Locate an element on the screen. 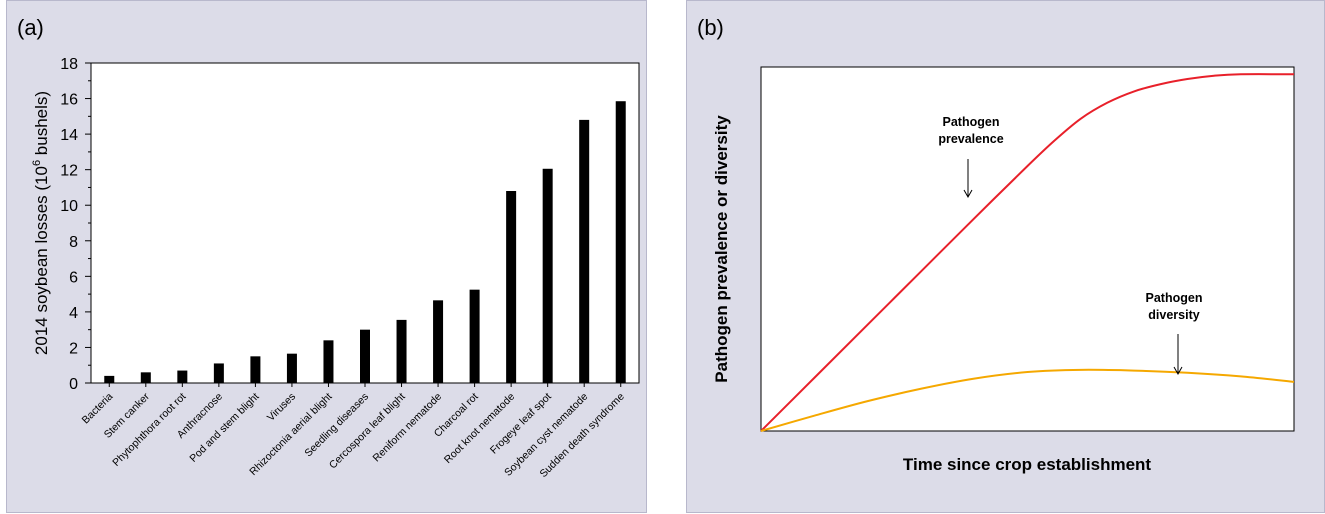 This screenshot has width=1325, height=514. y-tick-label-a: 2 is located at coordinates (73, 348).